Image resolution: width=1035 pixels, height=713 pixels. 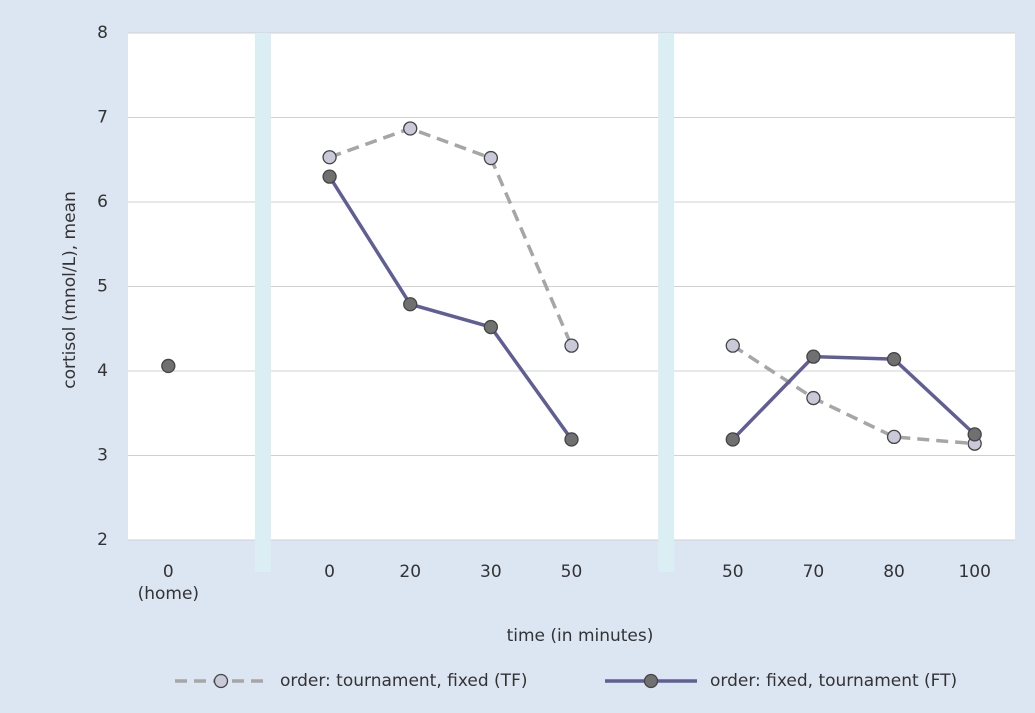 I want to click on y-tick-label: 7, so click(x=102, y=118).